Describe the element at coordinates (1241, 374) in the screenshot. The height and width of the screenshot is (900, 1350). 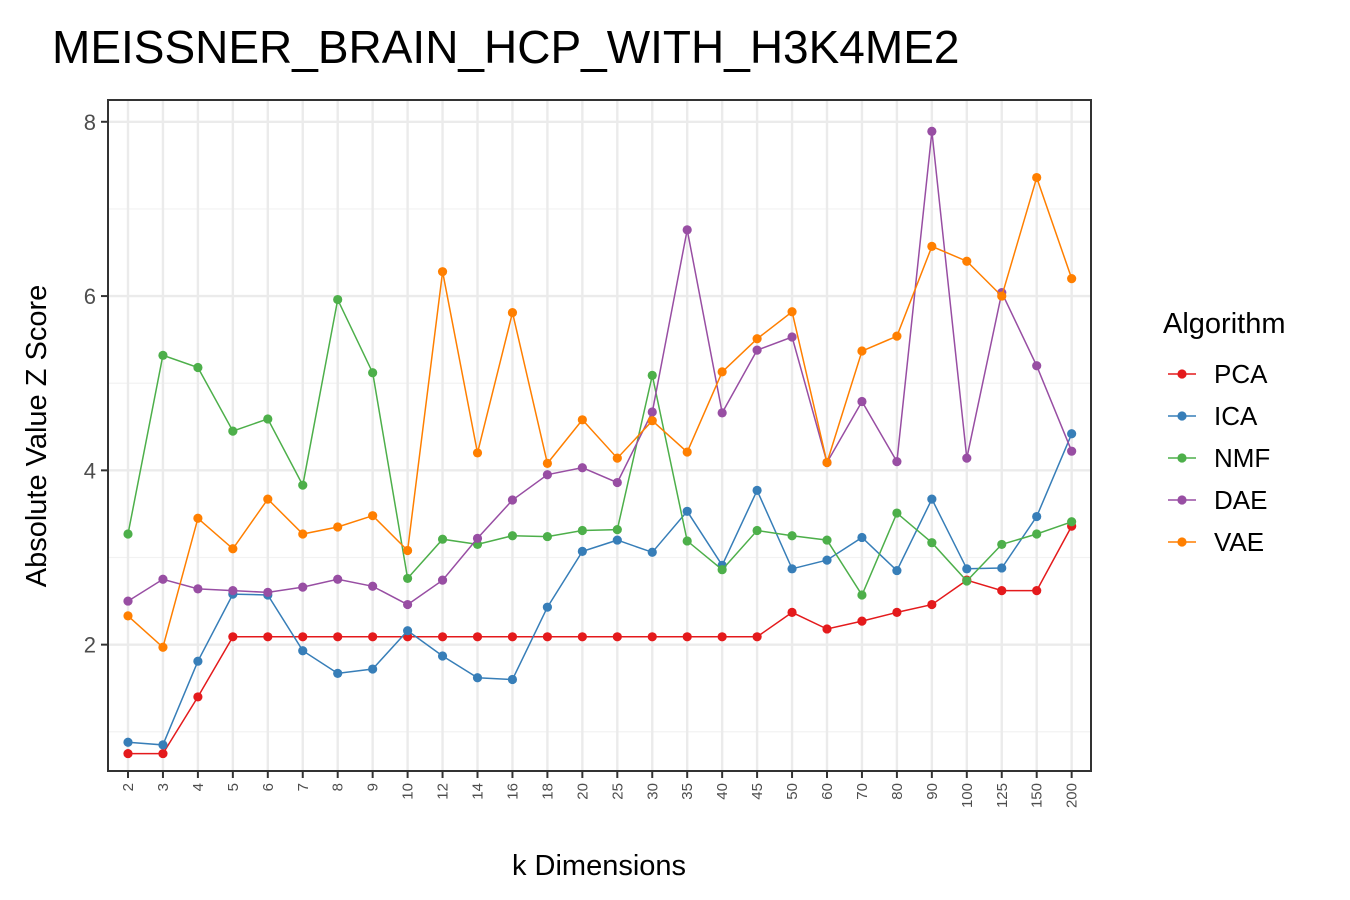
I see `legend-label-pca: PCA` at that location.